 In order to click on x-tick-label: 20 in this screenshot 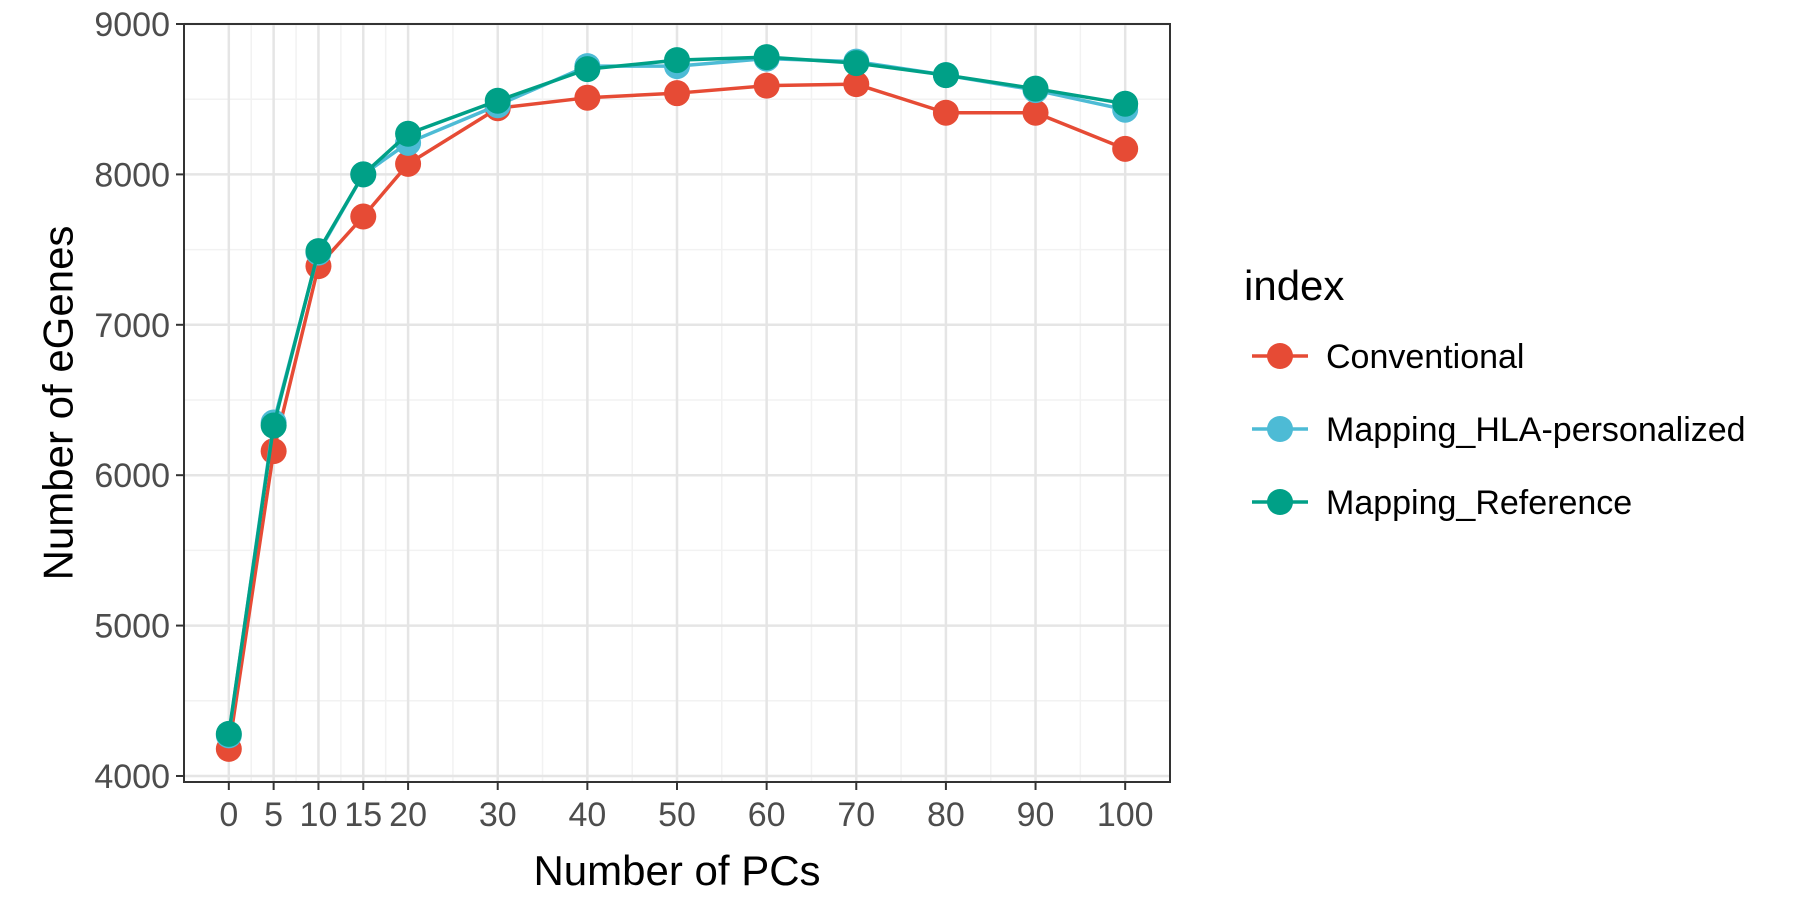, I will do `click(408, 815)`.